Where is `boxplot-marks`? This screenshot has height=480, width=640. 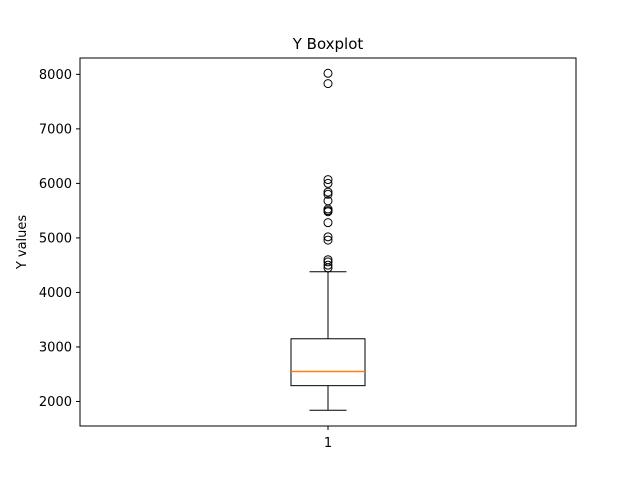 boxplot-marks is located at coordinates (328, 239).